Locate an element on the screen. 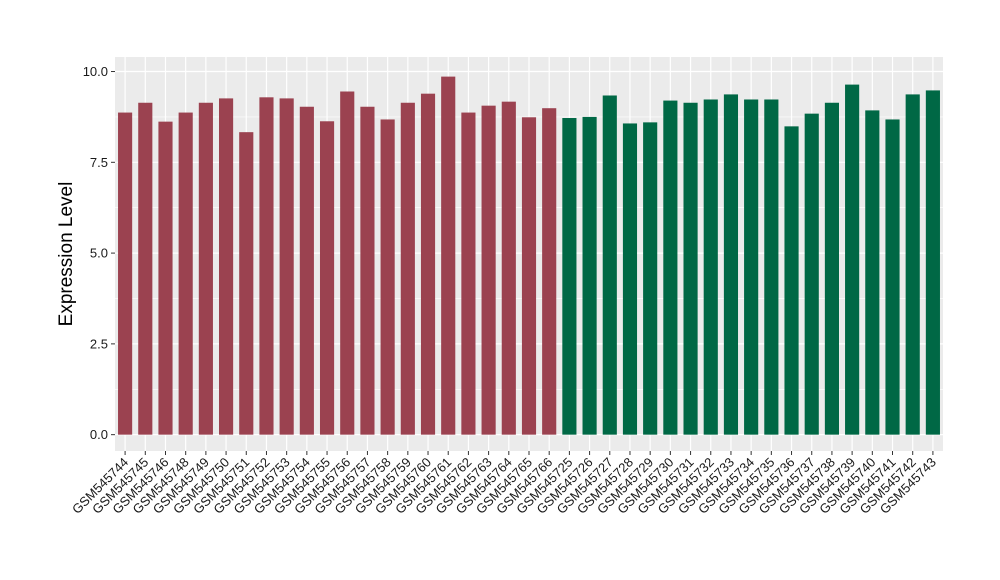 Image resolution: width=1000 pixels, height=580 pixels. y-tick-label: 10.0 is located at coordinates (95, 71).